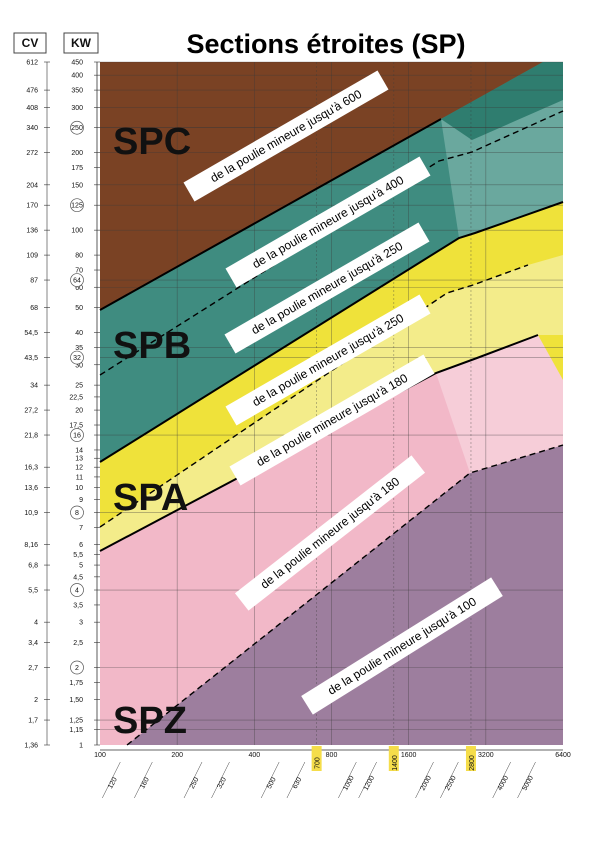 The height and width of the screenshot is (842, 596). I want to click on kw-circled-label: 125, so click(77, 206).